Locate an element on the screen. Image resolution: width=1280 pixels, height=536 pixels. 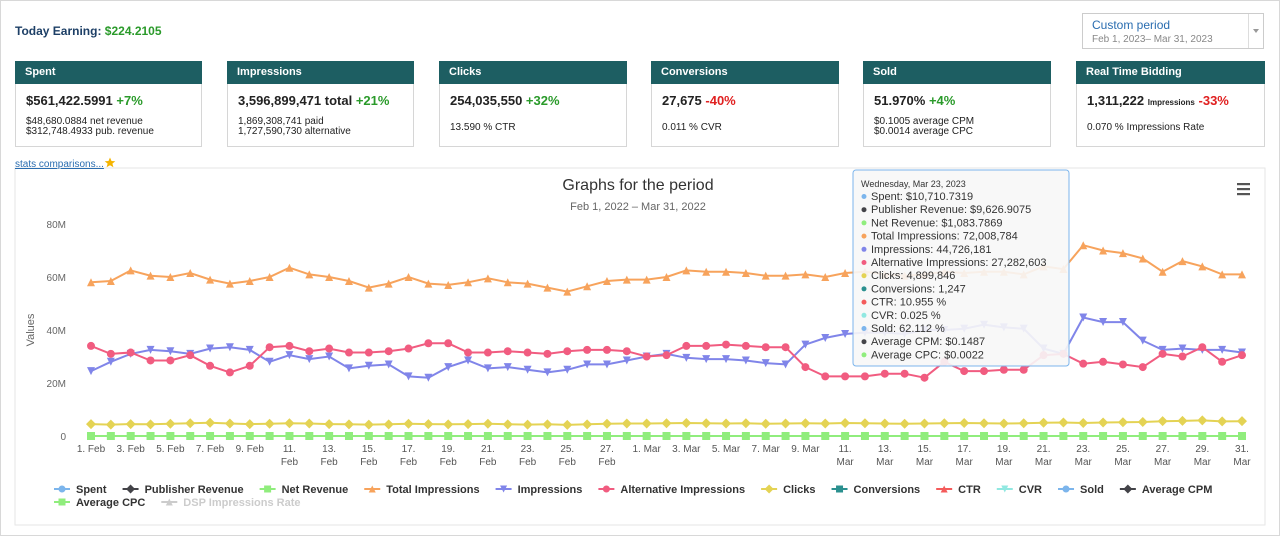
x-tick-label: 13. Feb is located at coordinates (330, 456).